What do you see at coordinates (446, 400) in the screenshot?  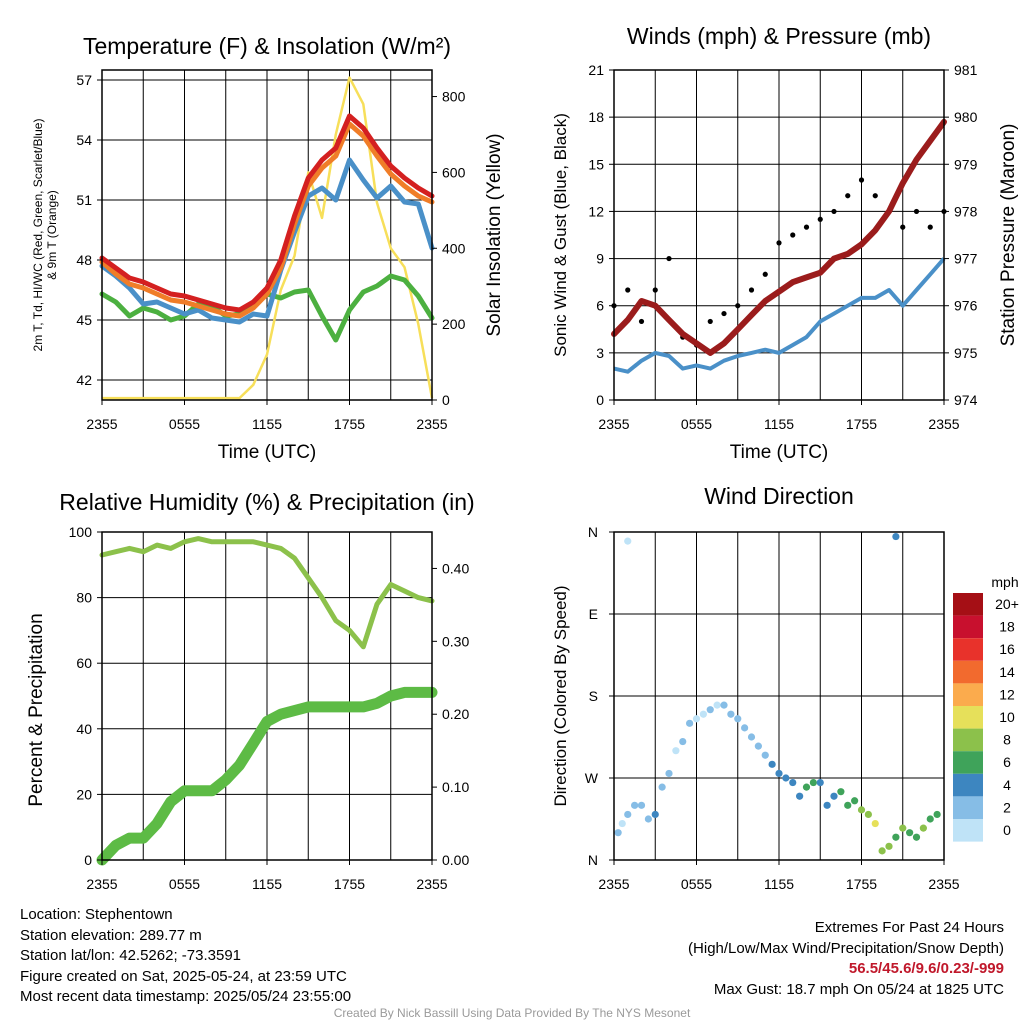 I see `temp-y2-tick-label: 0` at bounding box center [446, 400].